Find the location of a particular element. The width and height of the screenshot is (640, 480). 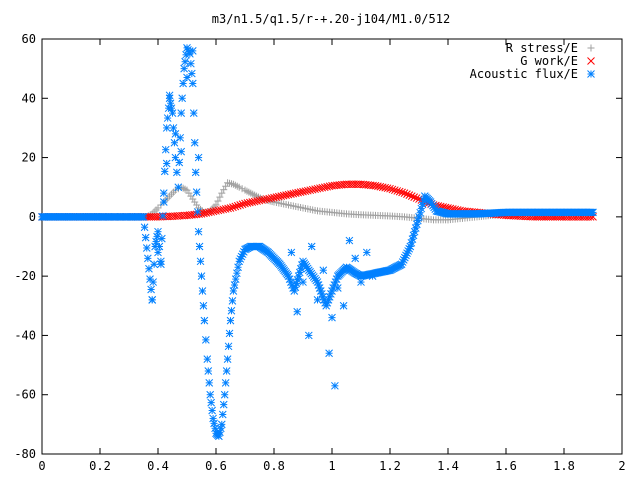

y-tick-label: 60 is located at coordinates (29, 39).